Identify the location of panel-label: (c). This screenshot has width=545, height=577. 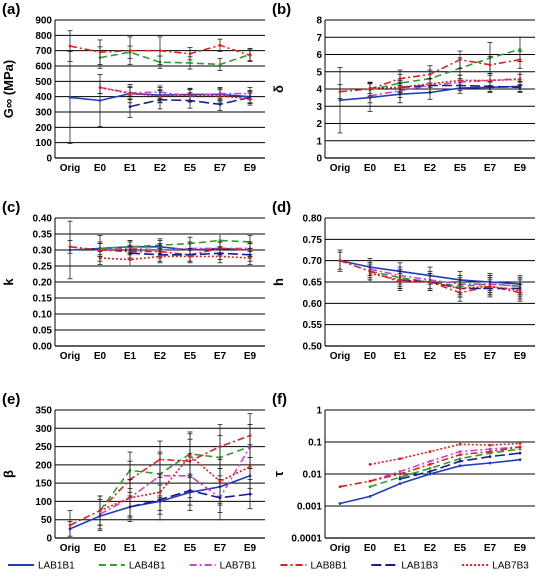
(11, 207).